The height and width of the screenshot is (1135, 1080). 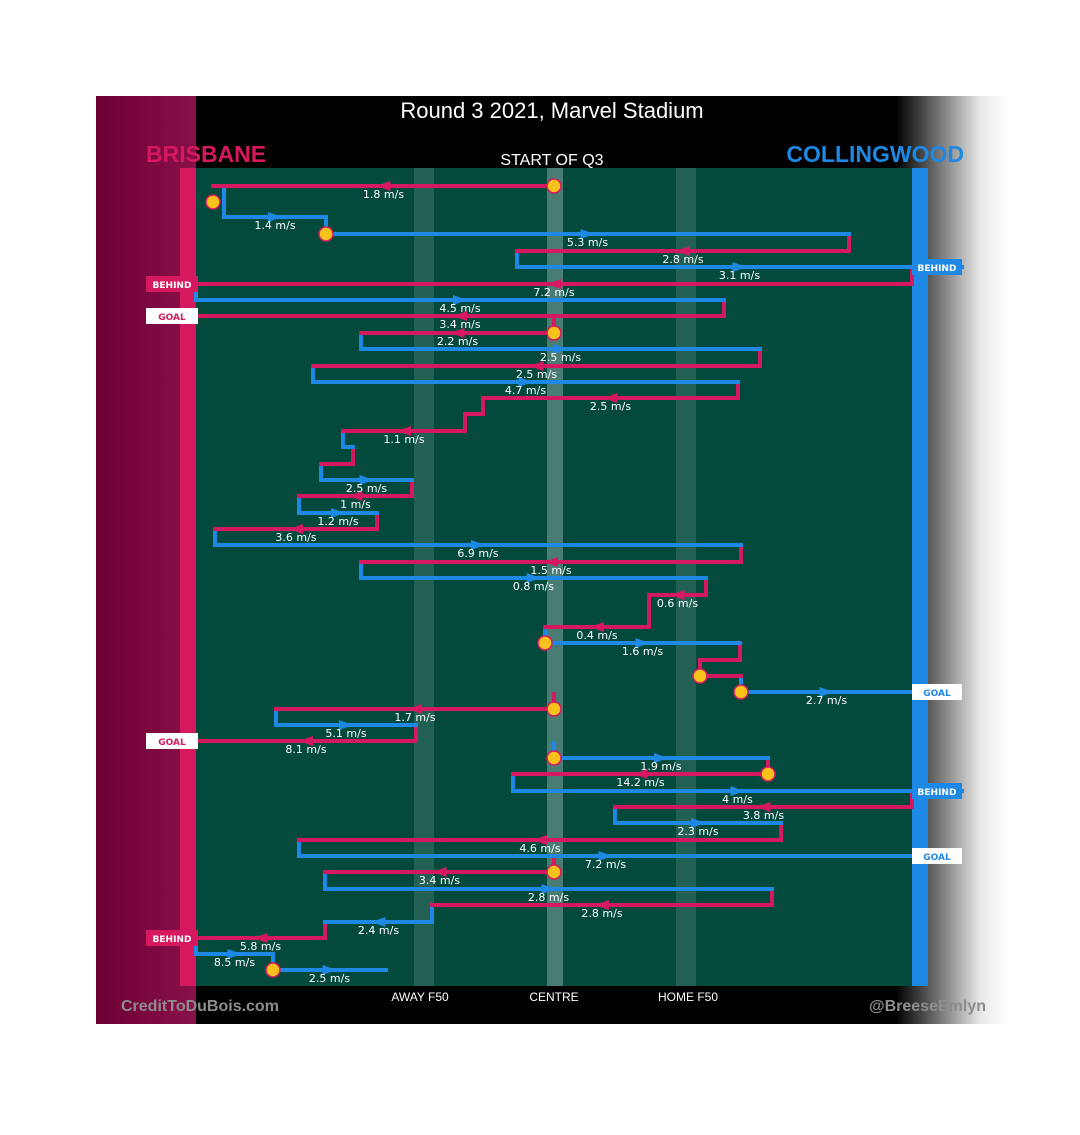 I want to click on speed-label: 5.1 m/s, so click(x=345, y=733).